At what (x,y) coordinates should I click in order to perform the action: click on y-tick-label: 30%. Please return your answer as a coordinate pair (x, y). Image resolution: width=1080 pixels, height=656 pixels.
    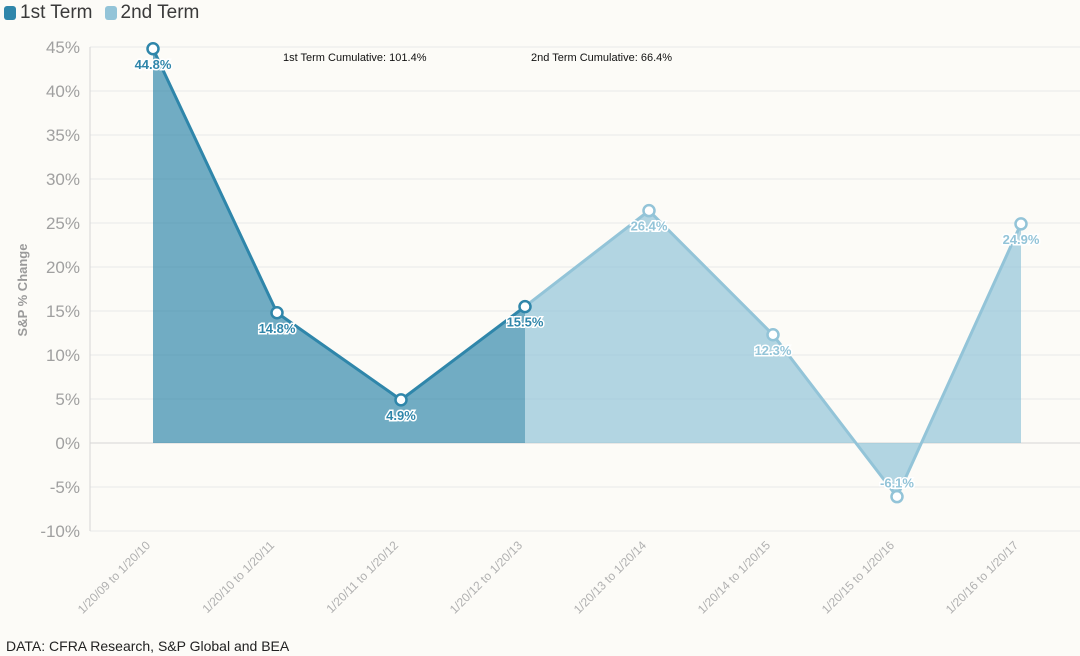
    Looking at the image, I should click on (63, 179).